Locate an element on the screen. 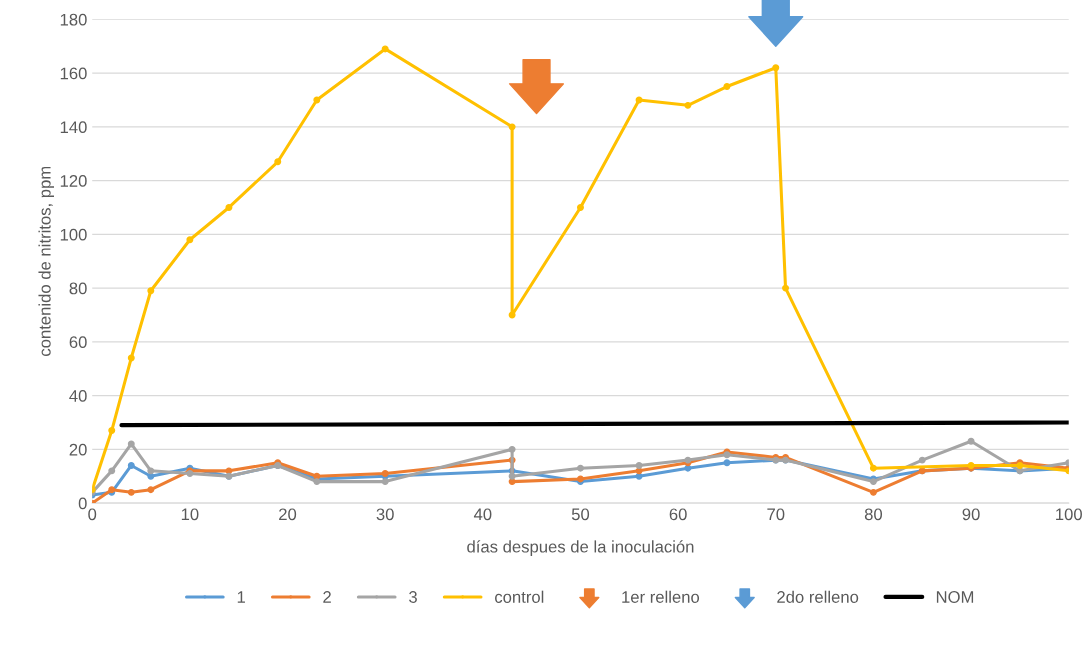 The image size is (1085, 645). x-tick-label: 60 is located at coordinates (678, 514).